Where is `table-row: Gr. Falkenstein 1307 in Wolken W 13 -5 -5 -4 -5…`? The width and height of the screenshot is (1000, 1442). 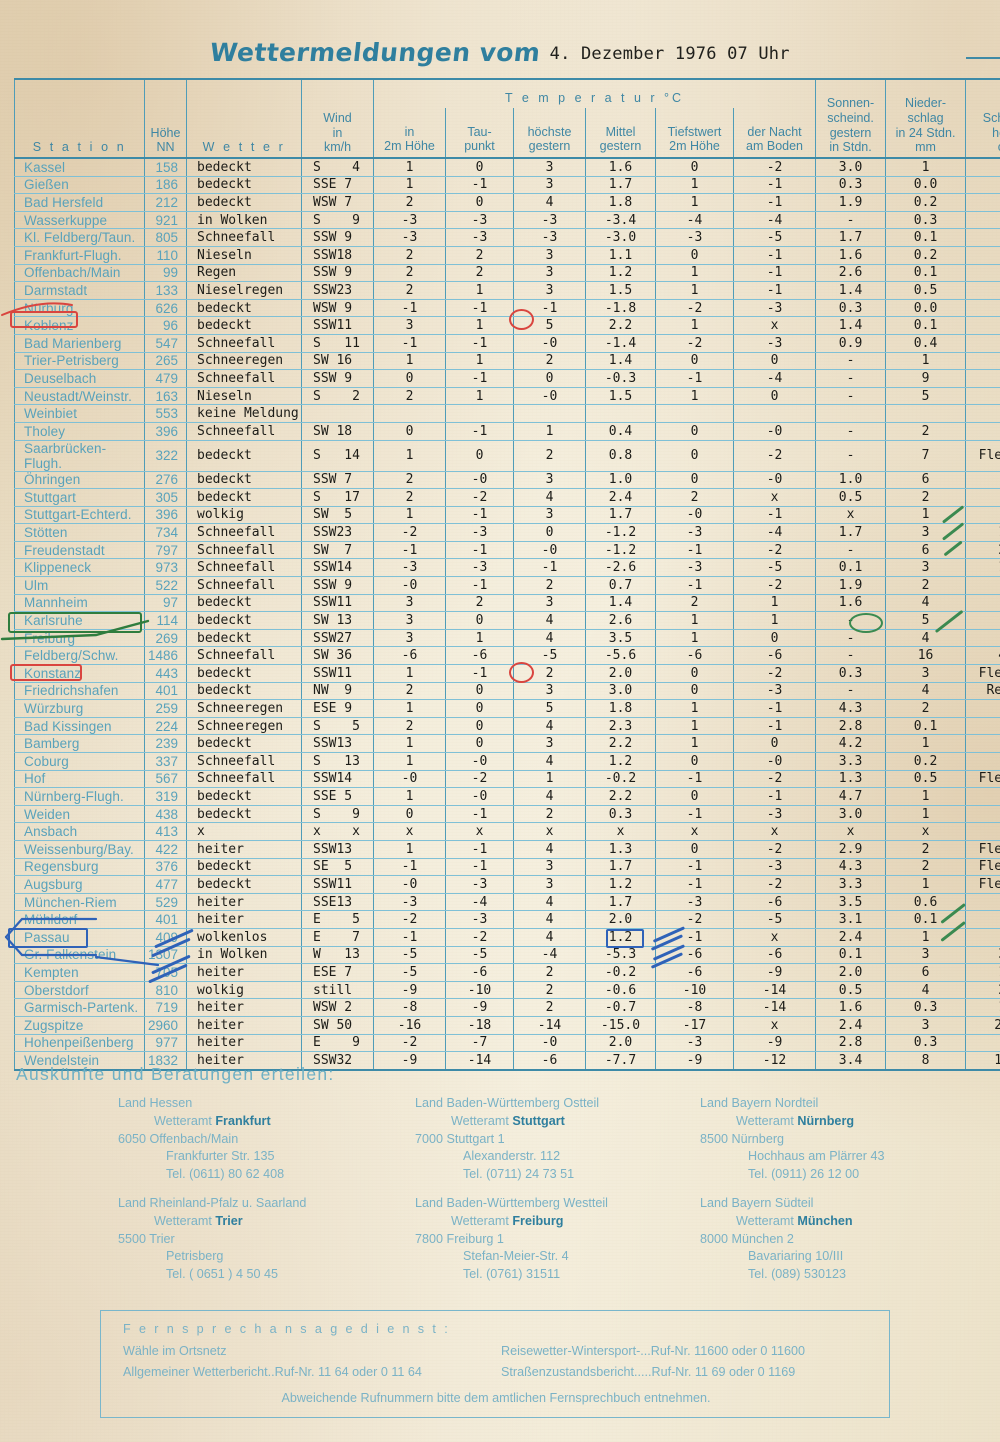
table-row: Gr. Falkenstein 1307 in Wolken W 13 -5 -5 -4 -5… is located at coordinates (507, 955).